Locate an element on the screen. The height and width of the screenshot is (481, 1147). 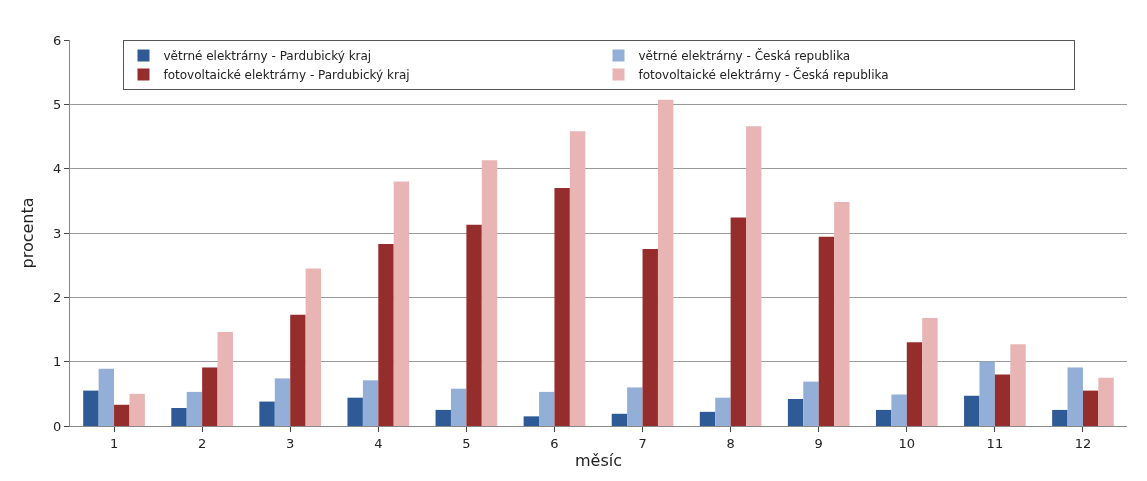
x-tick-label: 10 is located at coordinates (907, 443).